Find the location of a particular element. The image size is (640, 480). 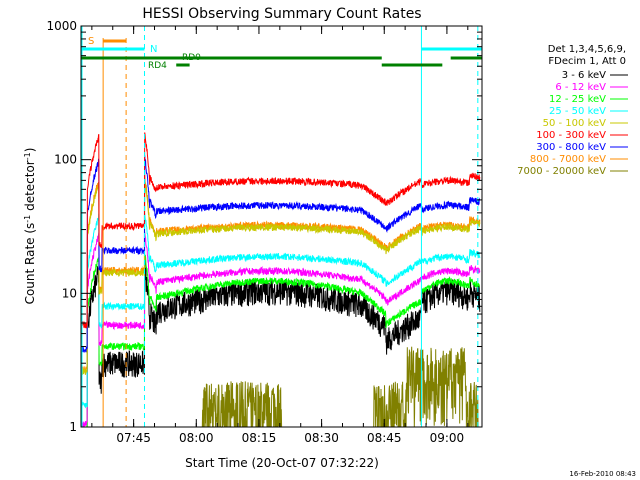

x-tick-label-0: 07:45 is located at coordinates (133, 438).